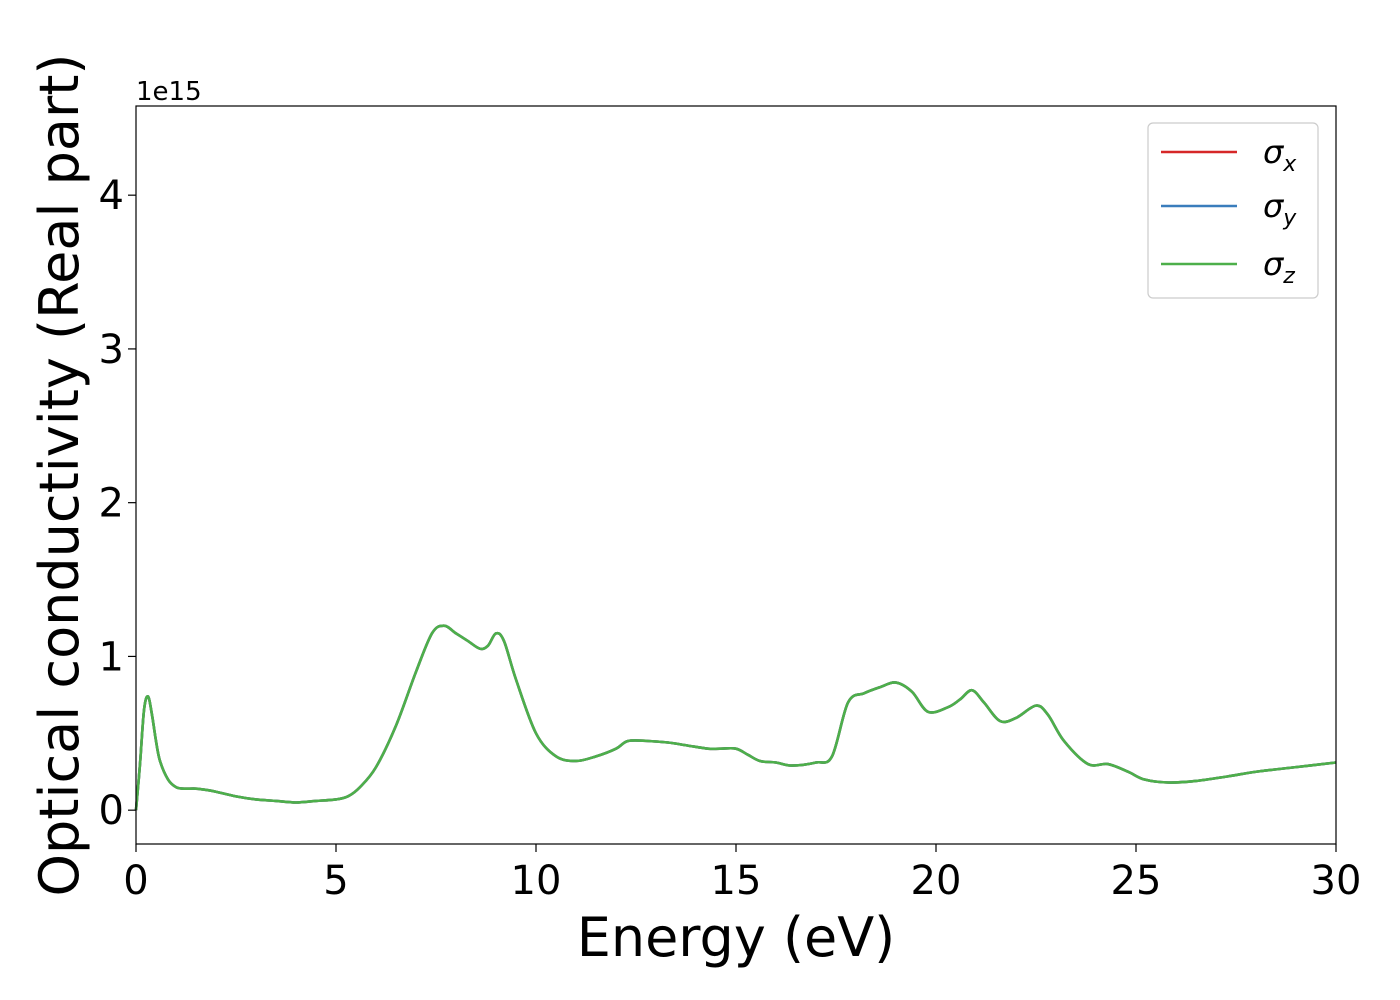 The image size is (1400, 1000). What do you see at coordinates (736, 937) in the screenshot?
I see `x-axis-label: Energy (eV)` at bounding box center [736, 937].